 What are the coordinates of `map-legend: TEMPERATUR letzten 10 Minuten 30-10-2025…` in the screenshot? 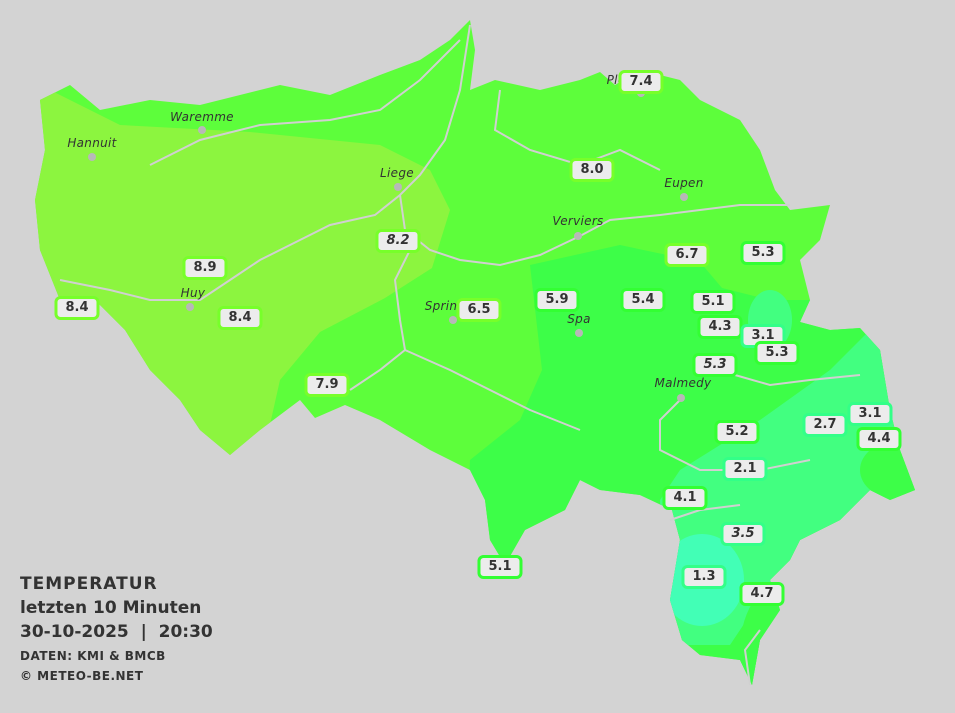 It's located at (116, 628).